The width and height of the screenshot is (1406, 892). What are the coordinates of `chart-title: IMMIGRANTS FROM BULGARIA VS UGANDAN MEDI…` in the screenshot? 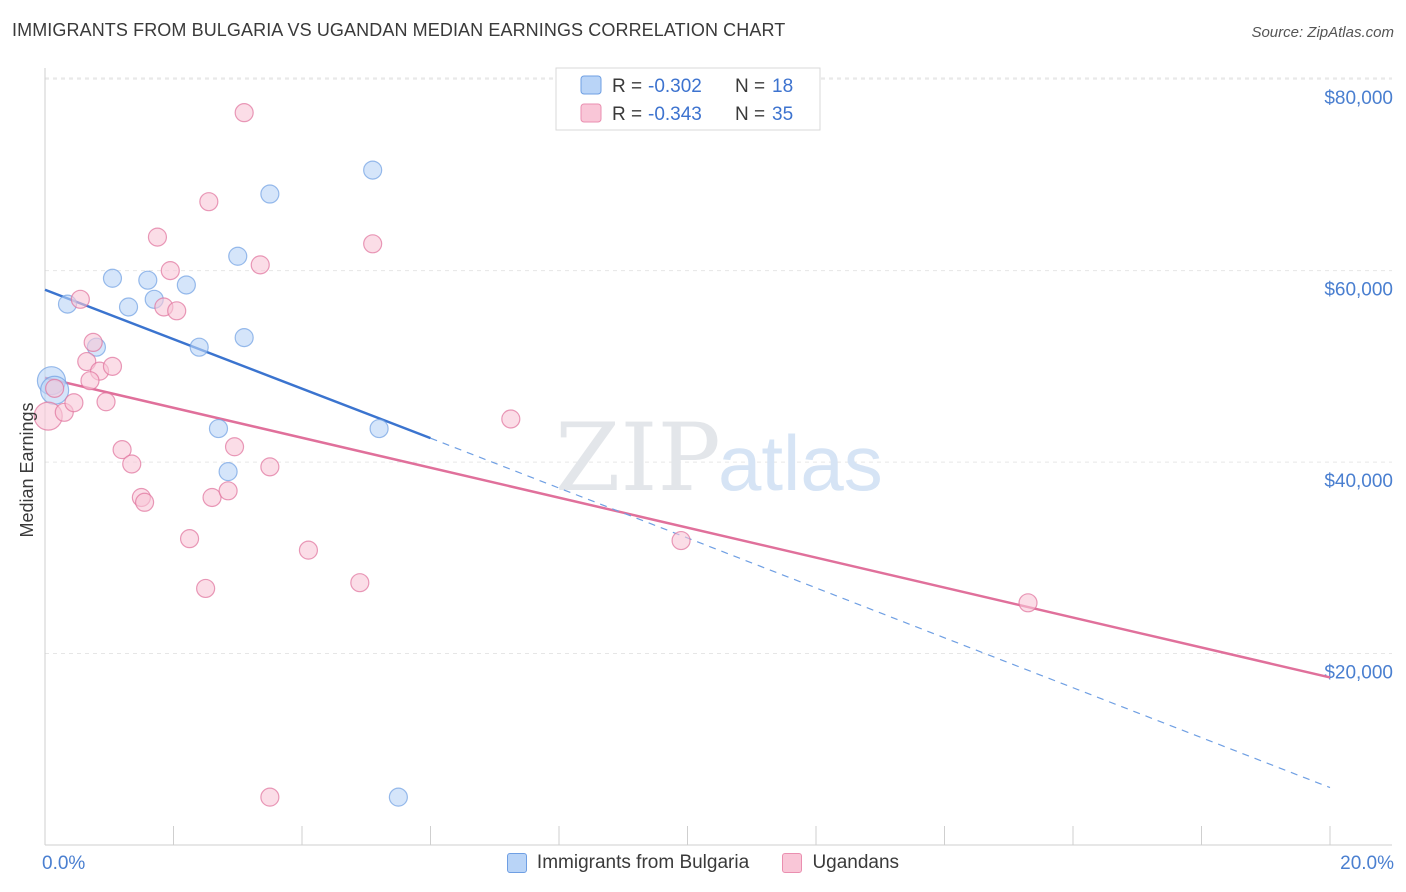 It's located at (399, 30).